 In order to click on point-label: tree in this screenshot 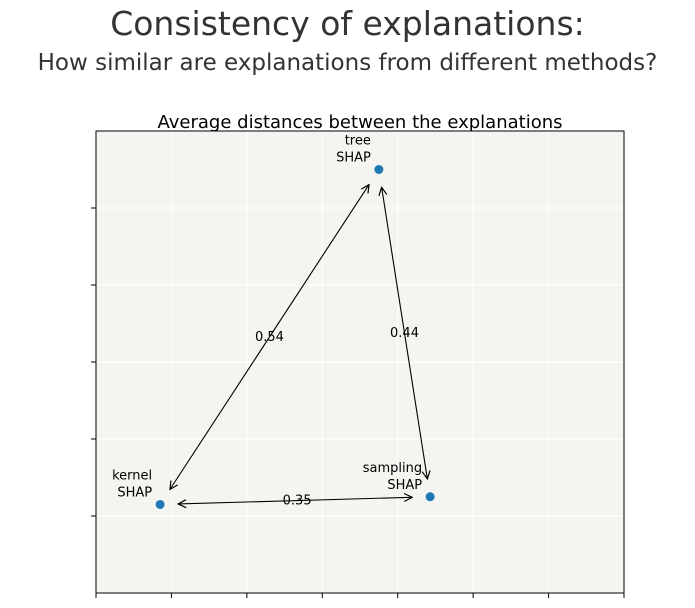, I will do `click(358, 141)`.